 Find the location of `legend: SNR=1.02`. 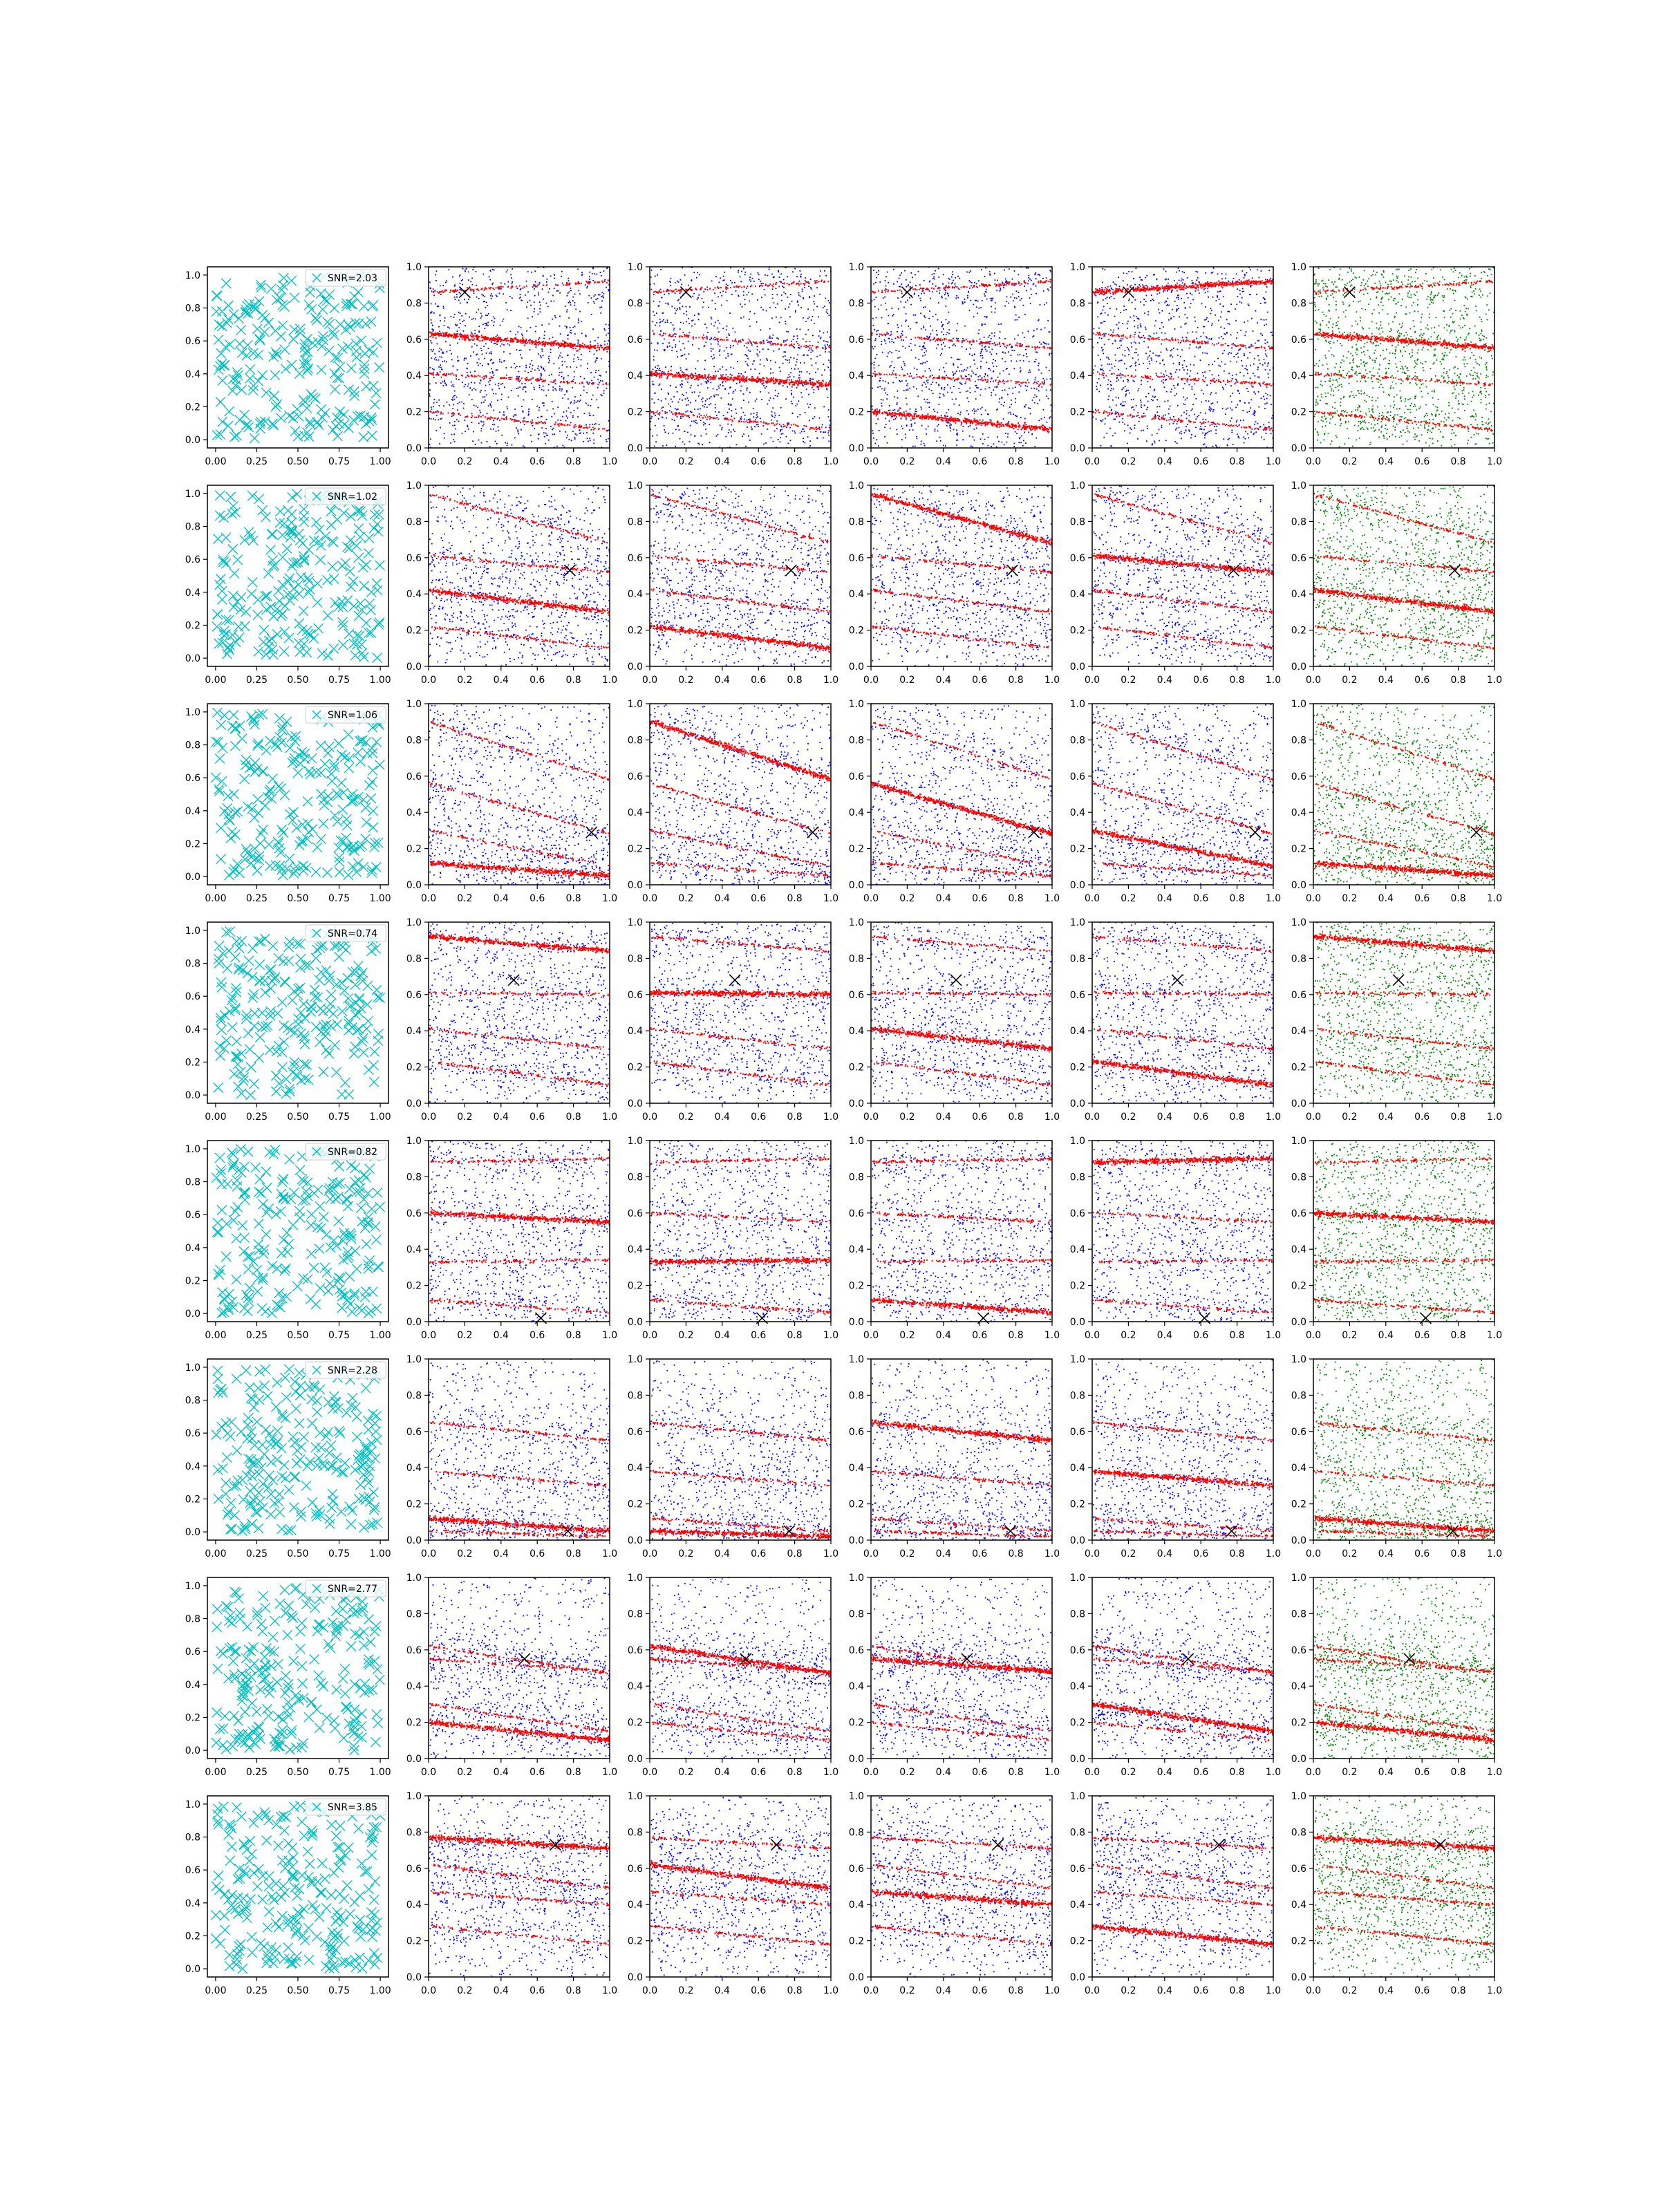

legend: SNR=1.02 is located at coordinates (345, 496).